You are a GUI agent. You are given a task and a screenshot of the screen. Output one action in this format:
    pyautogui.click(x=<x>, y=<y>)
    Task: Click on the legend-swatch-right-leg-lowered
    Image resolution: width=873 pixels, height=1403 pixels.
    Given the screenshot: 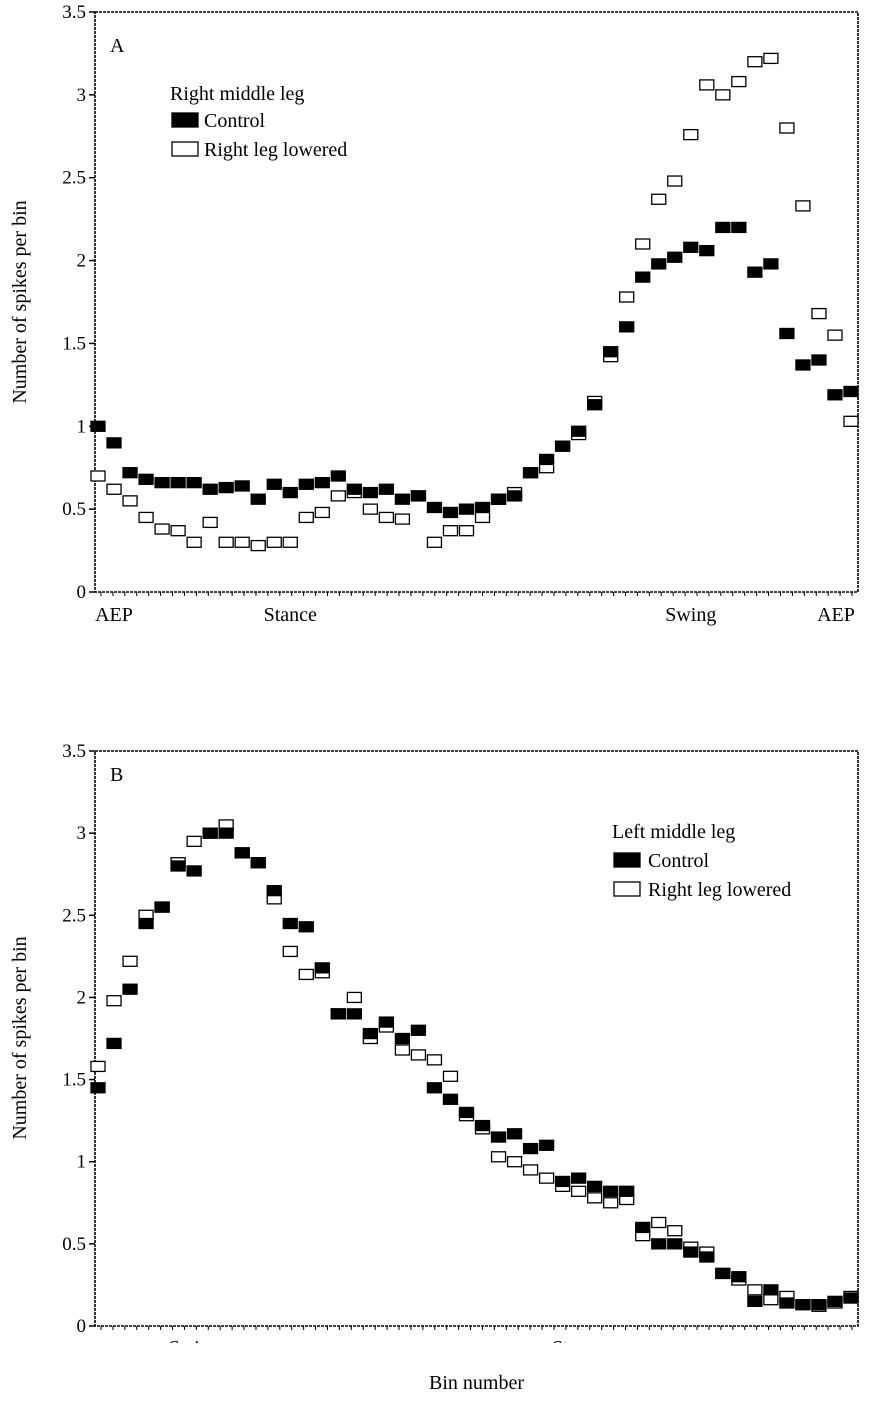 What is the action you would take?
    pyautogui.click(x=627, y=889)
    